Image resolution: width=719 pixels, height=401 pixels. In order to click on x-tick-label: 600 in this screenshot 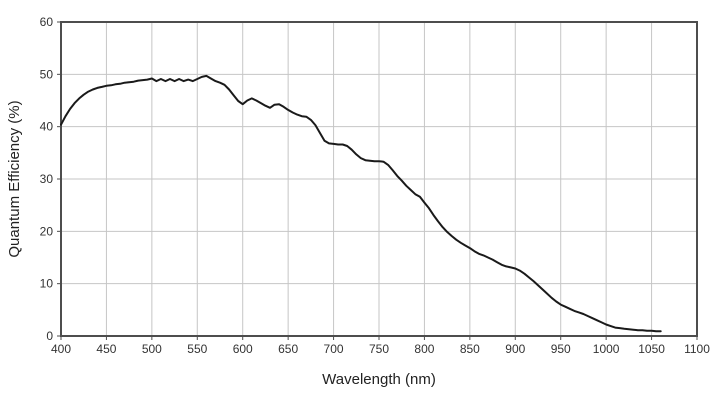, I will do `click(243, 349)`.